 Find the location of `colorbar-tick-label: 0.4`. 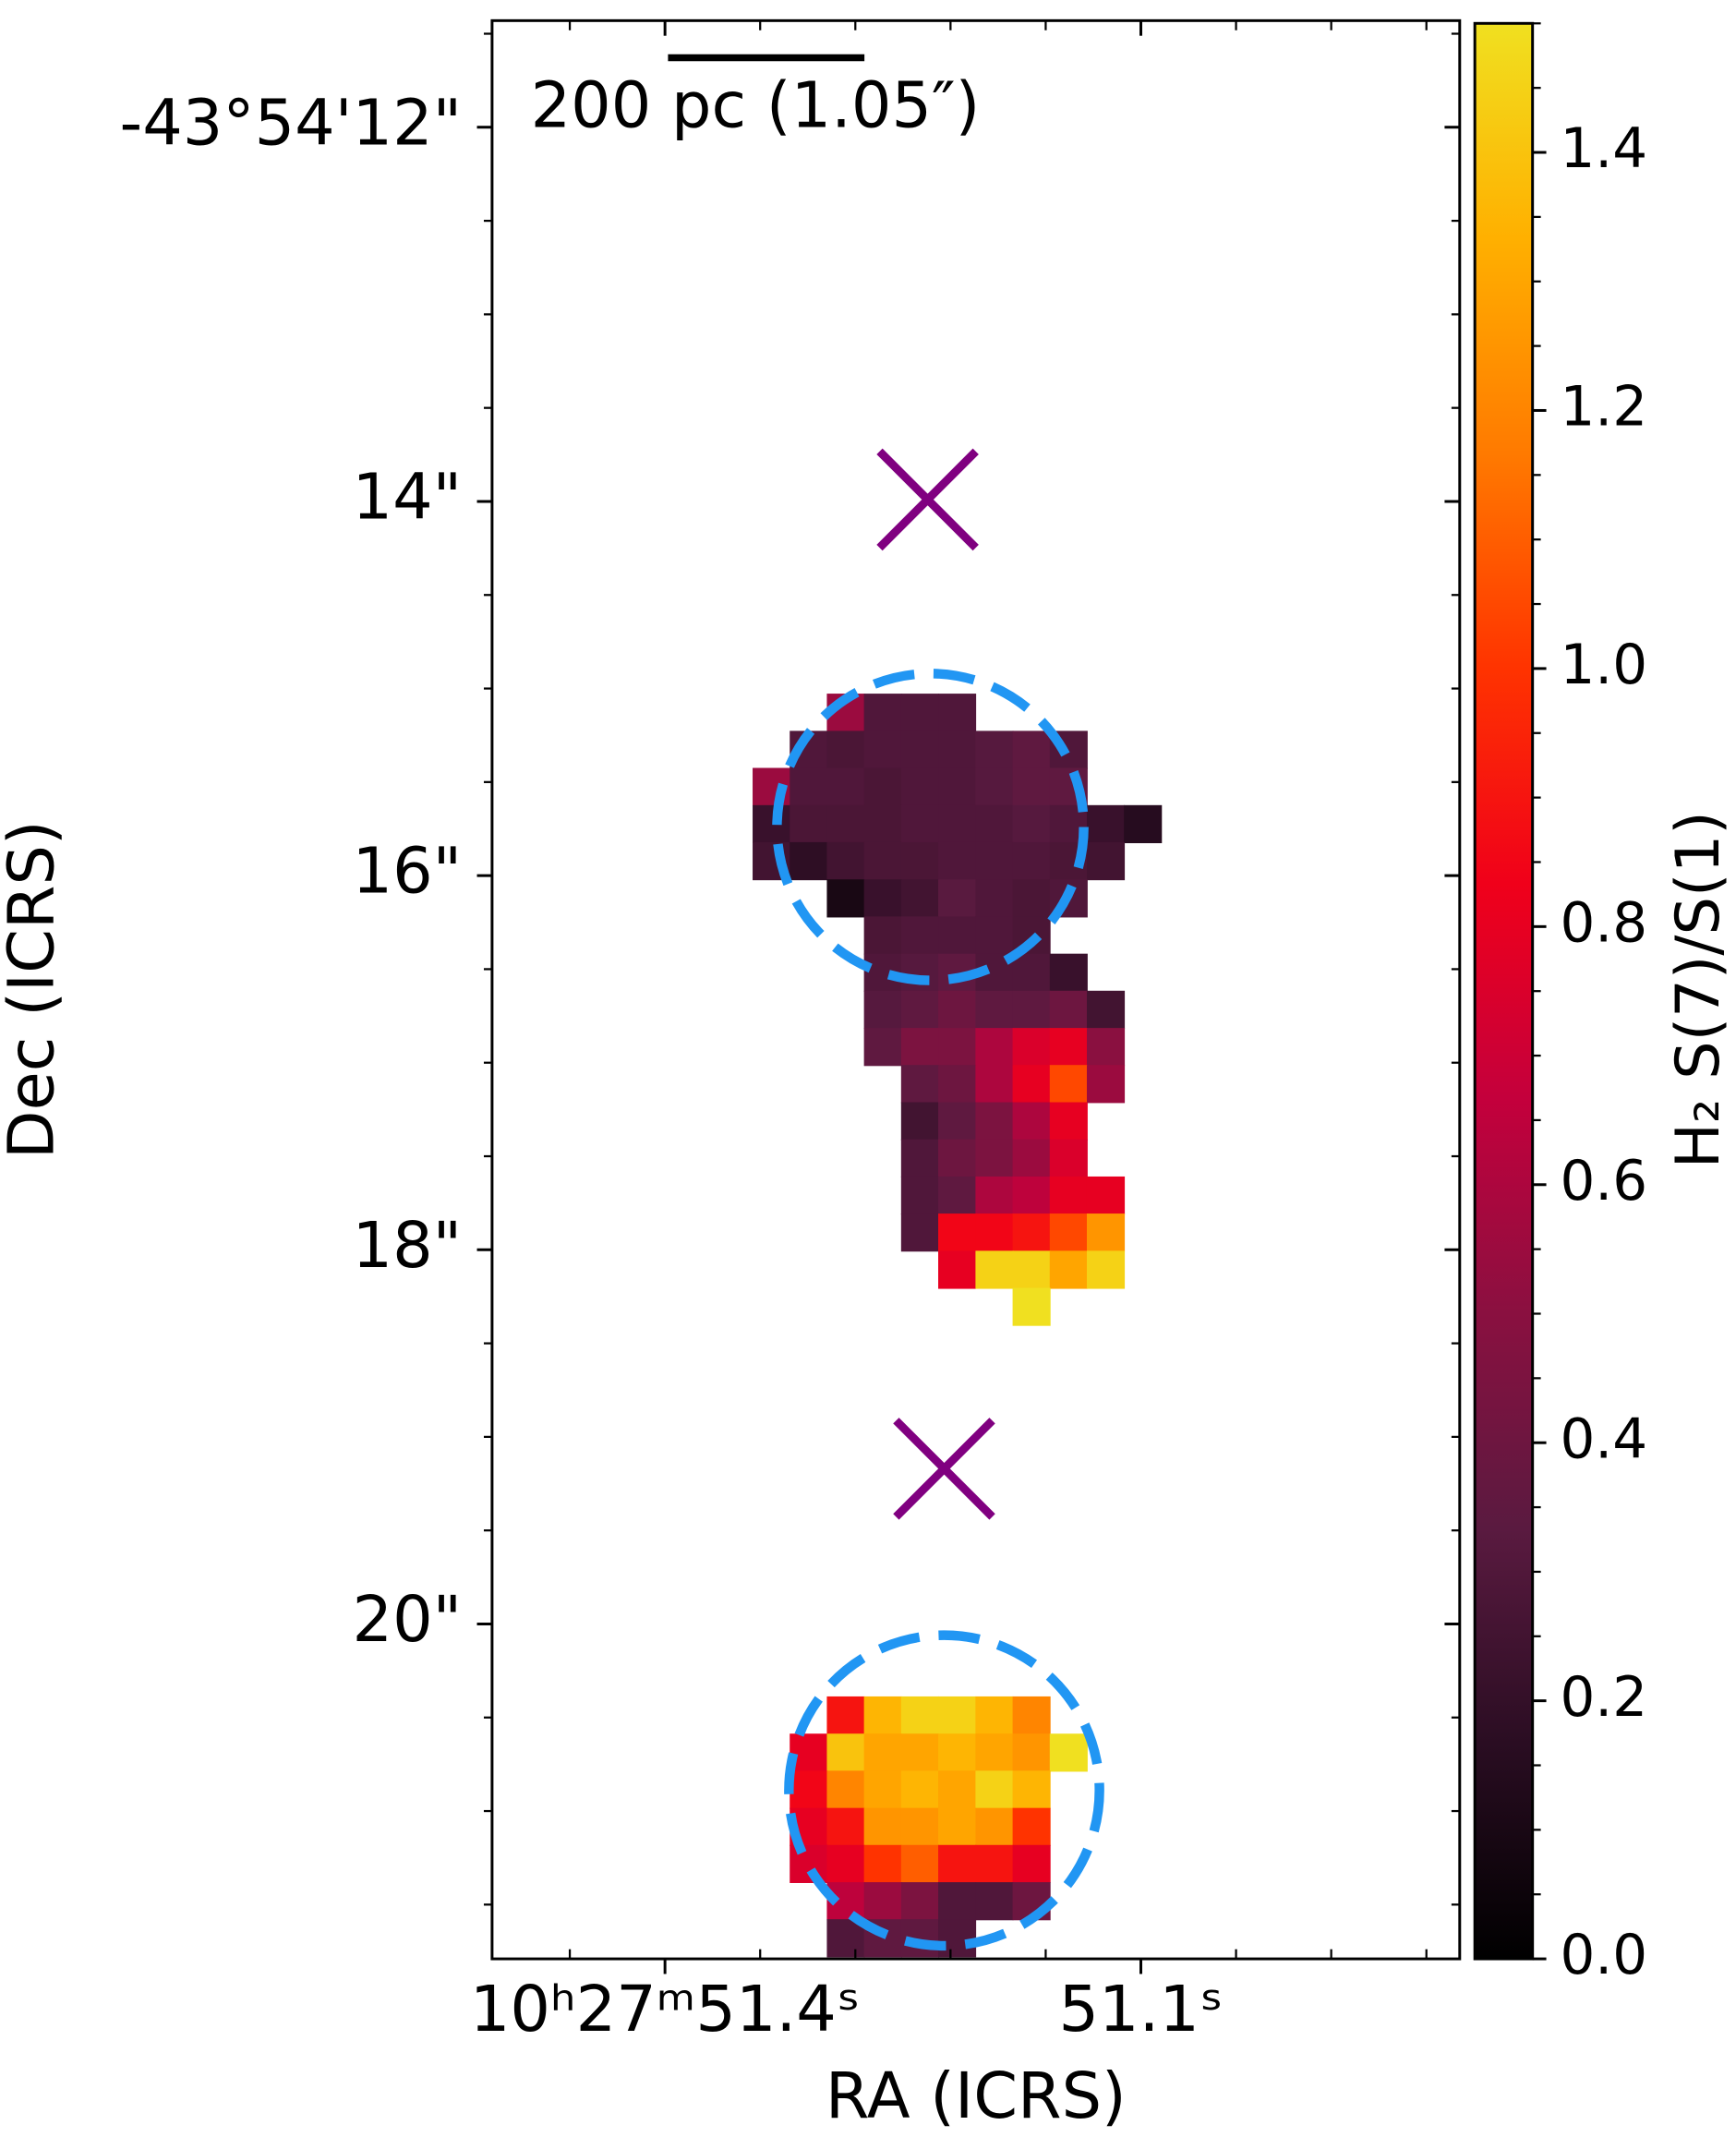

colorbar-tick-label: 0.4 is located at coordinates (1603, 1439).